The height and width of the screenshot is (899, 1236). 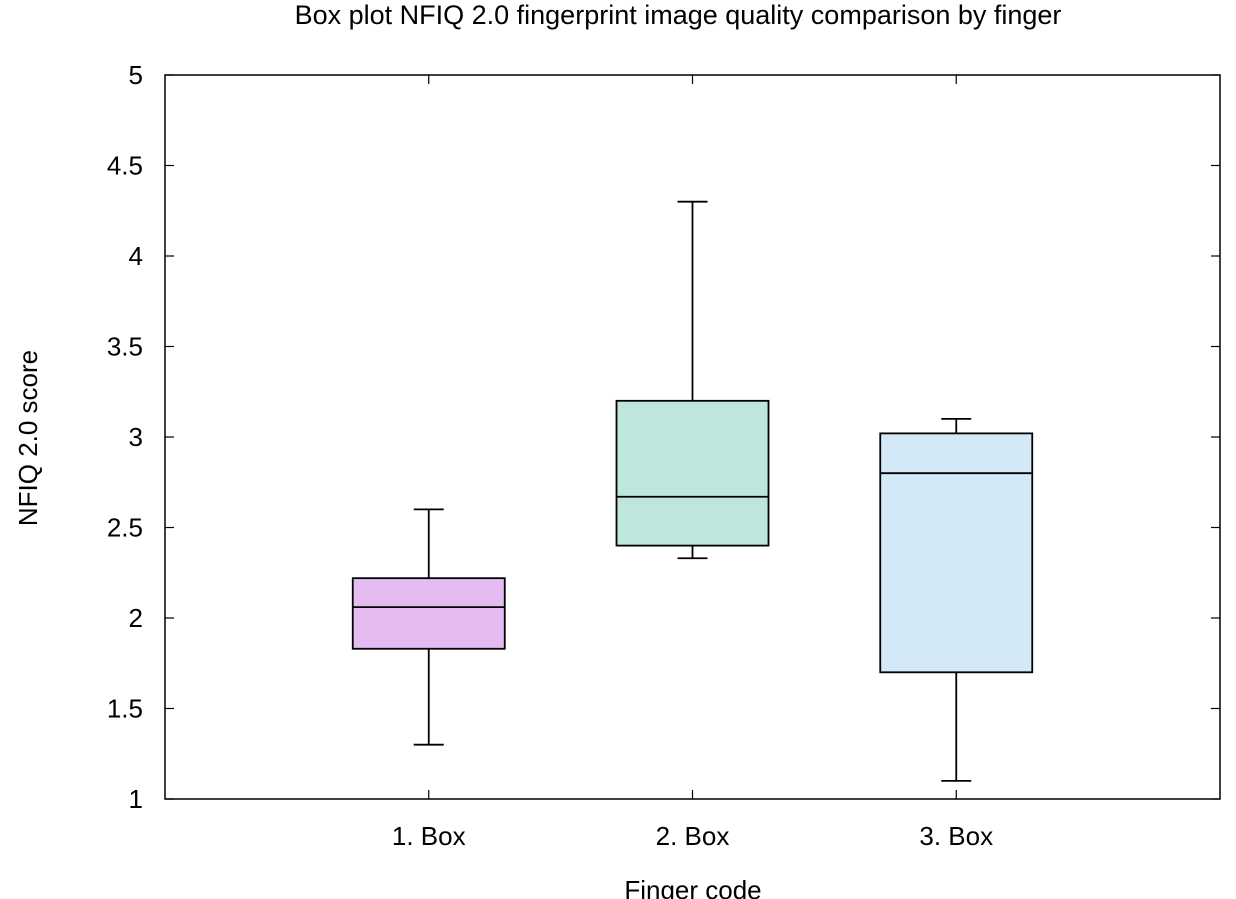 I want to click on x-tick-label: 3. Box, so click(x=956, y=836).